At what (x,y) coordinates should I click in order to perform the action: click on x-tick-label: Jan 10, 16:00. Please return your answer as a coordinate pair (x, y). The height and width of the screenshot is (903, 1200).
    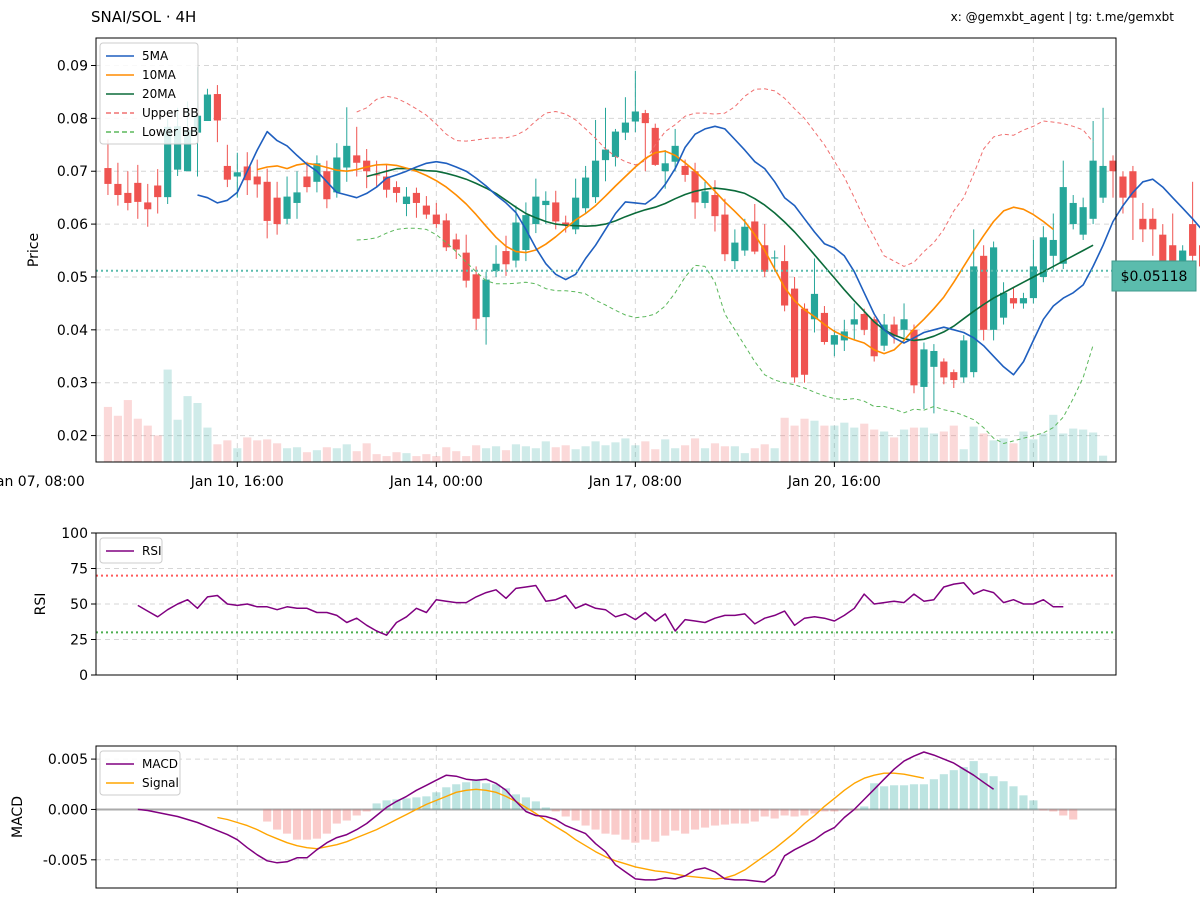
    Looking at the image, I should click on (237, 482).